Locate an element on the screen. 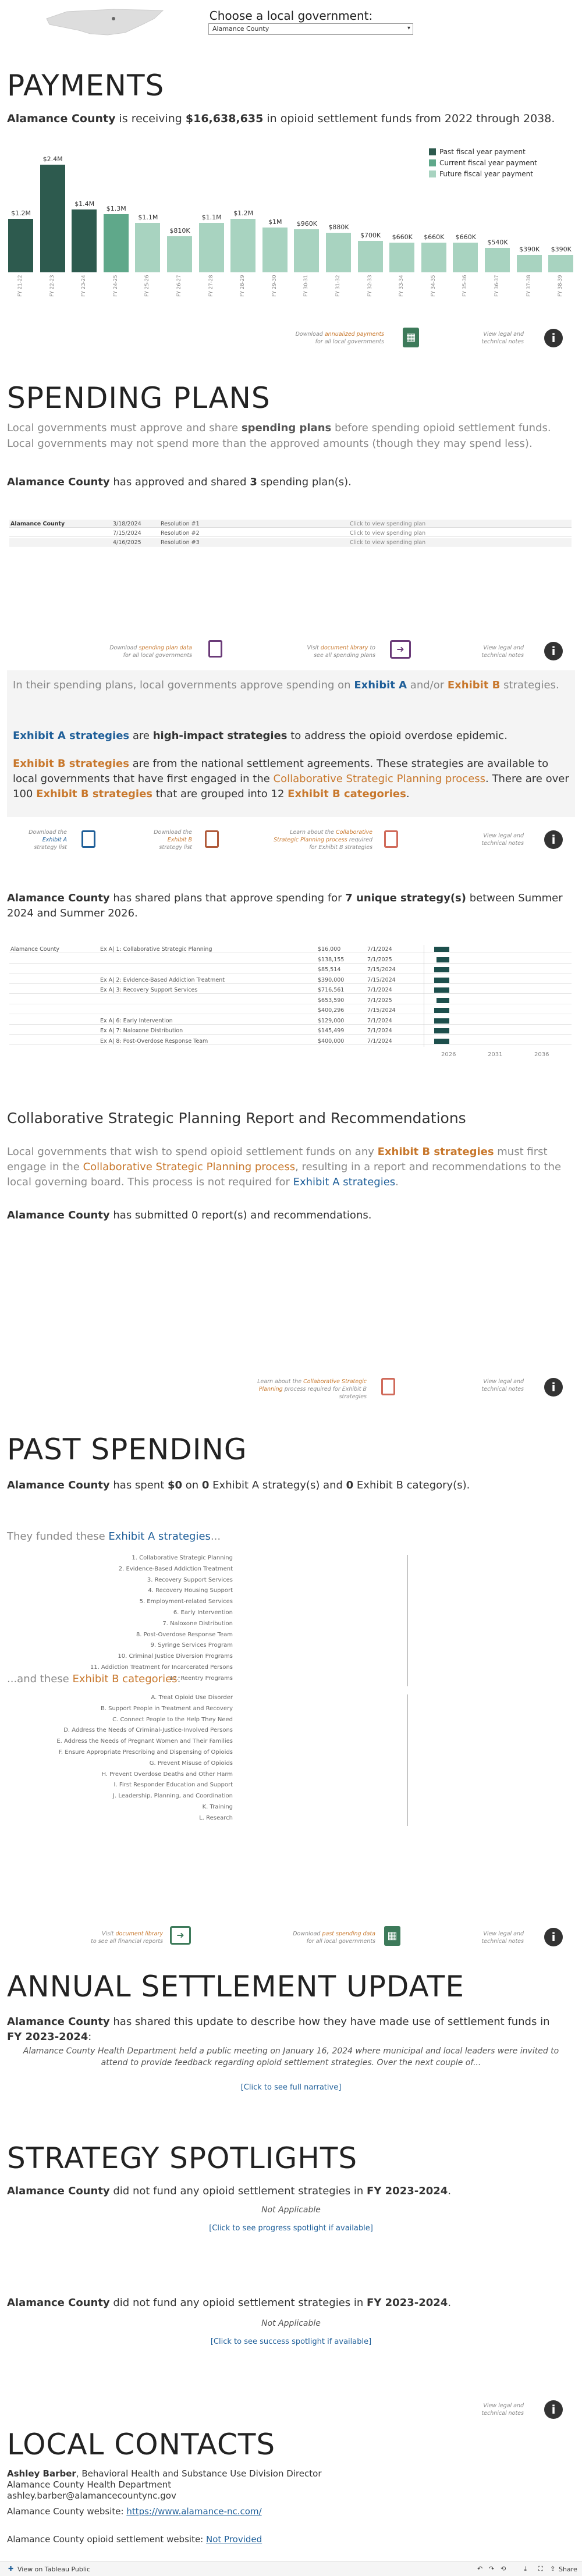 Image resolution: width=582 pixels, height=2576 pixels. contact-email: ashley.barber@alamancecountync.gov is located at coordinates (91, 2495).